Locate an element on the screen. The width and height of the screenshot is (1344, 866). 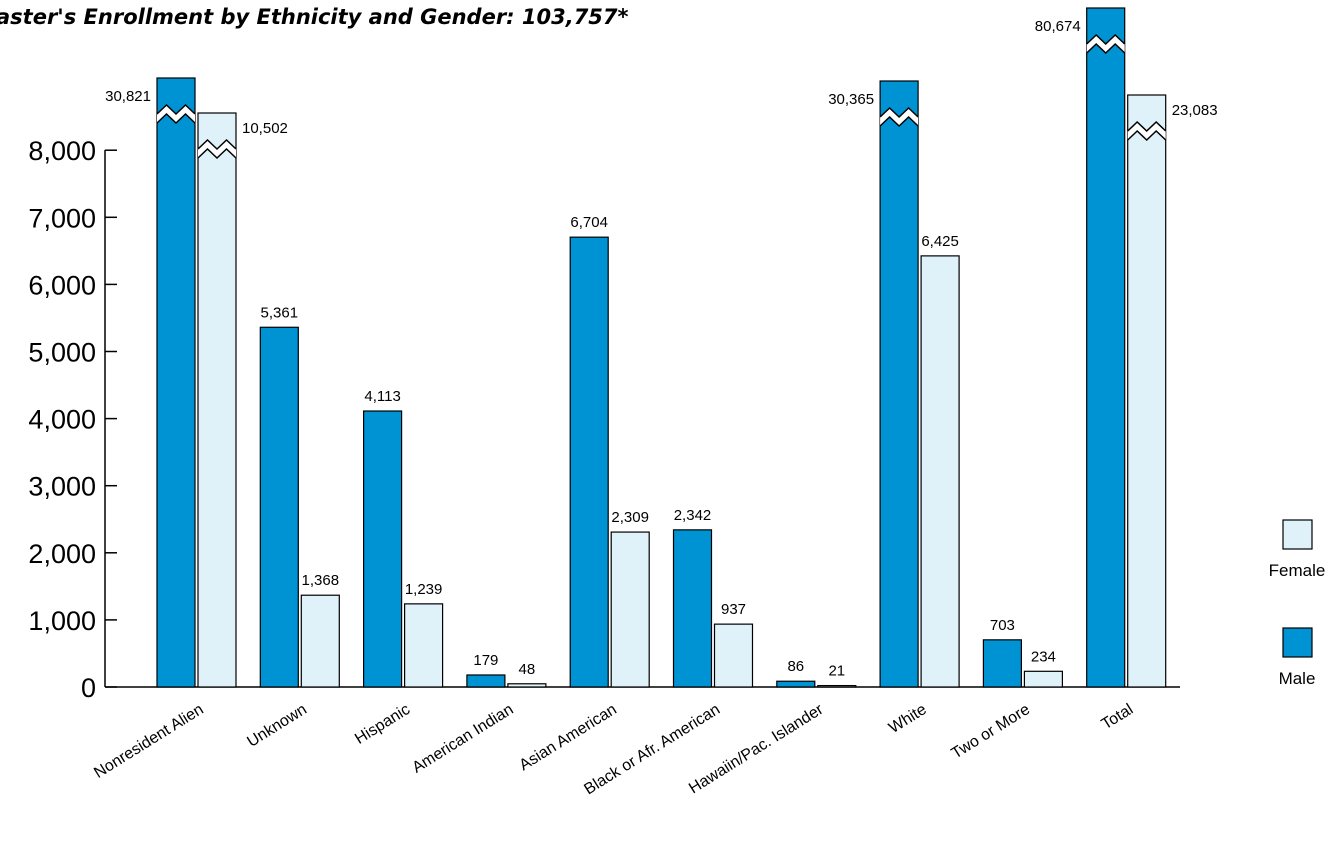
x-tick-label: Total is located at coordinates (1118, 717).